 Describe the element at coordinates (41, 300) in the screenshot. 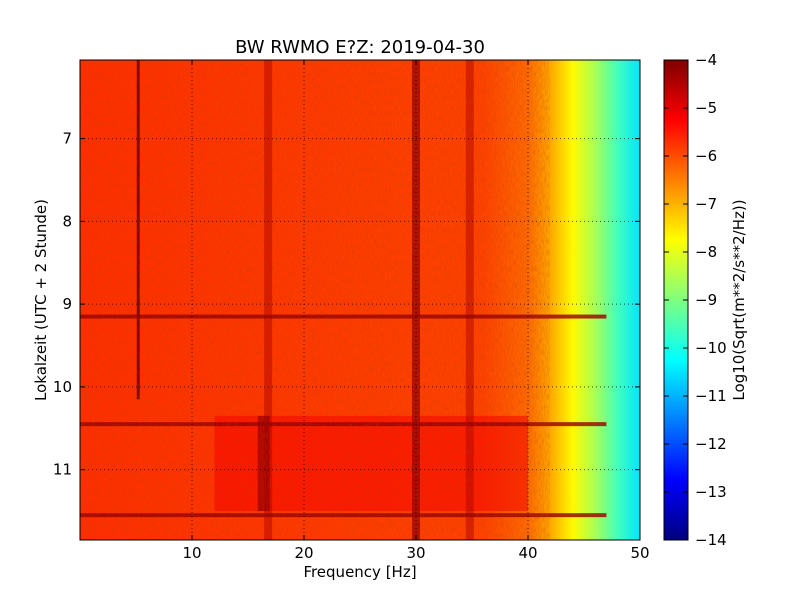

I see `y-axis-label: Lokalzeit (UTC + 2 Stunde)` at that location.